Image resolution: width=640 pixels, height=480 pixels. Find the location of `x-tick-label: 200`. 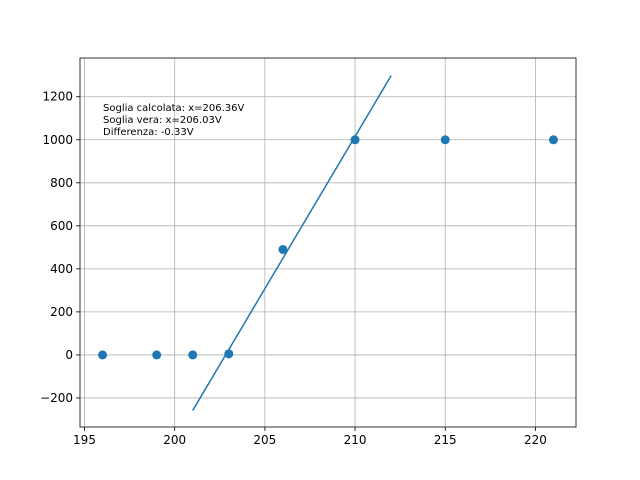

x-tick-label: 200 is located at coordinates (174, 440).